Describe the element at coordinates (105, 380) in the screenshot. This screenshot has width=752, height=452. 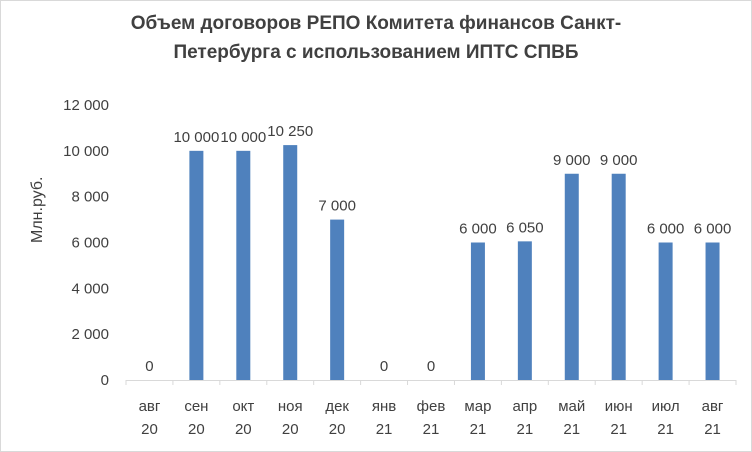
I see `y-tick-label: 0` at that location.